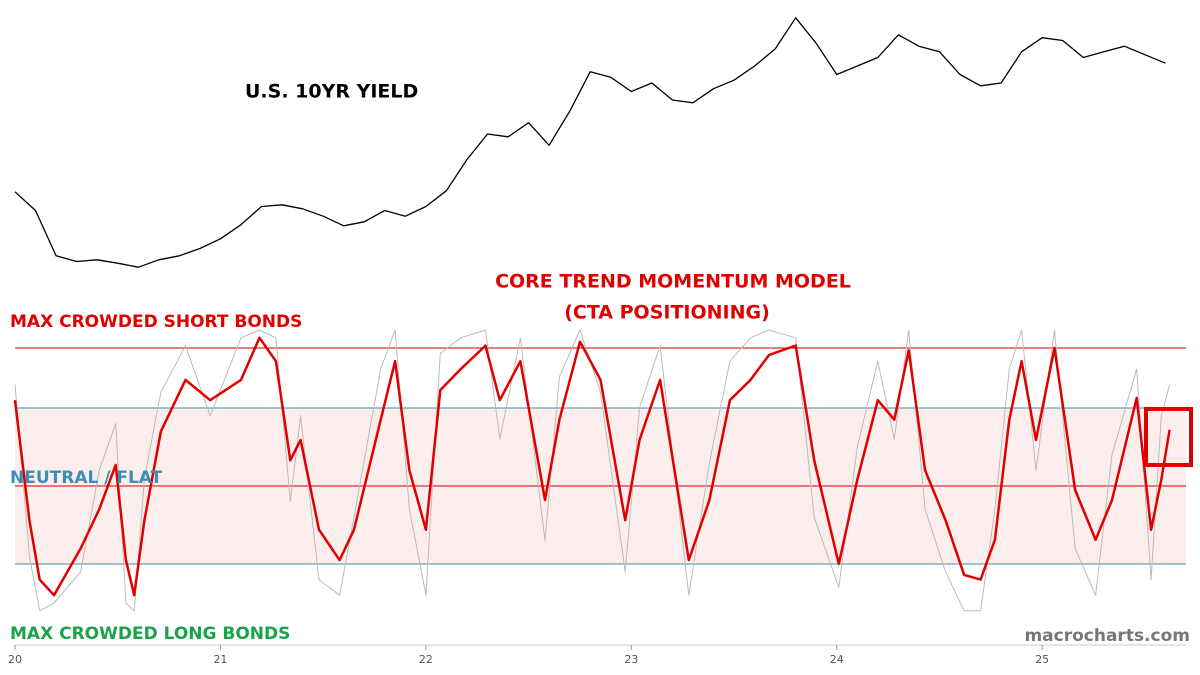 Image resolution: width=1200 pixels, height=675 pixels. Describe the element at coordinates (220, 659) in the screenshot. I see `x-tick-label: 21` at that location.